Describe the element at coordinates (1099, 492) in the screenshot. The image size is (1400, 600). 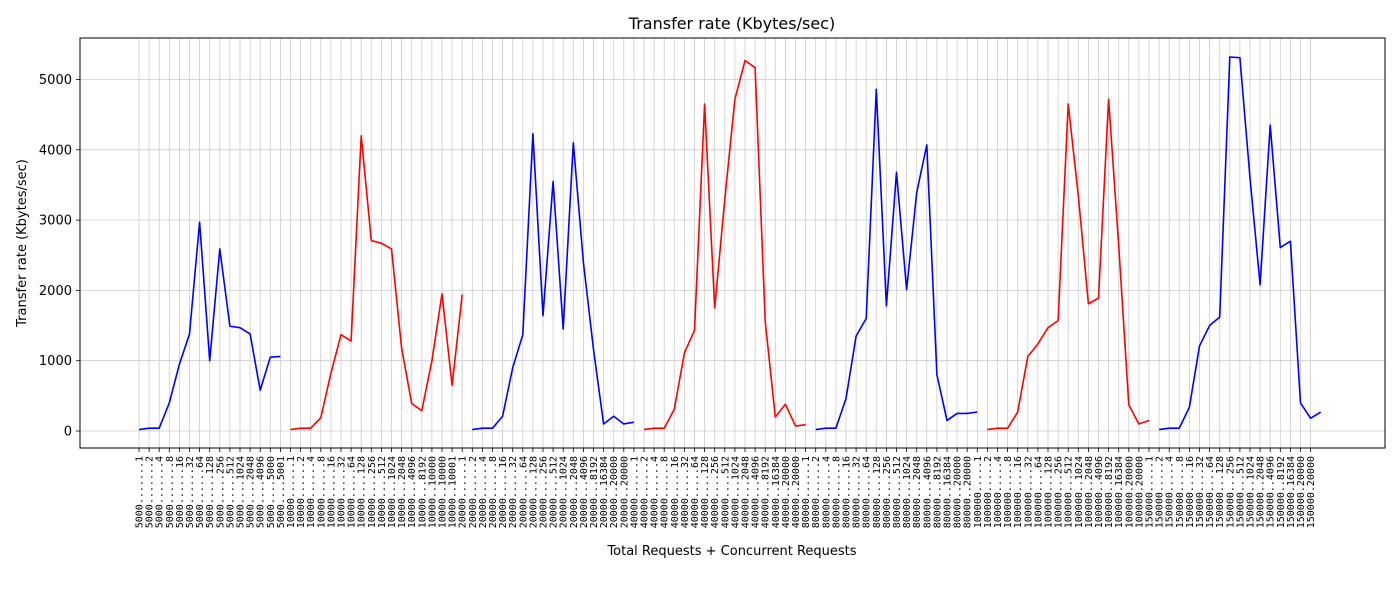
I see `x-tick-label: 100000..4096` at that location.